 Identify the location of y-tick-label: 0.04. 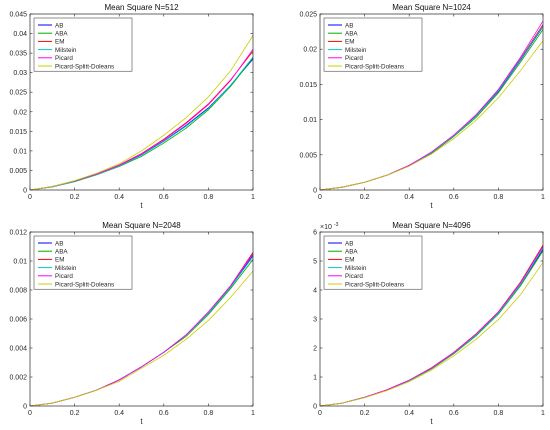
(20, 34).